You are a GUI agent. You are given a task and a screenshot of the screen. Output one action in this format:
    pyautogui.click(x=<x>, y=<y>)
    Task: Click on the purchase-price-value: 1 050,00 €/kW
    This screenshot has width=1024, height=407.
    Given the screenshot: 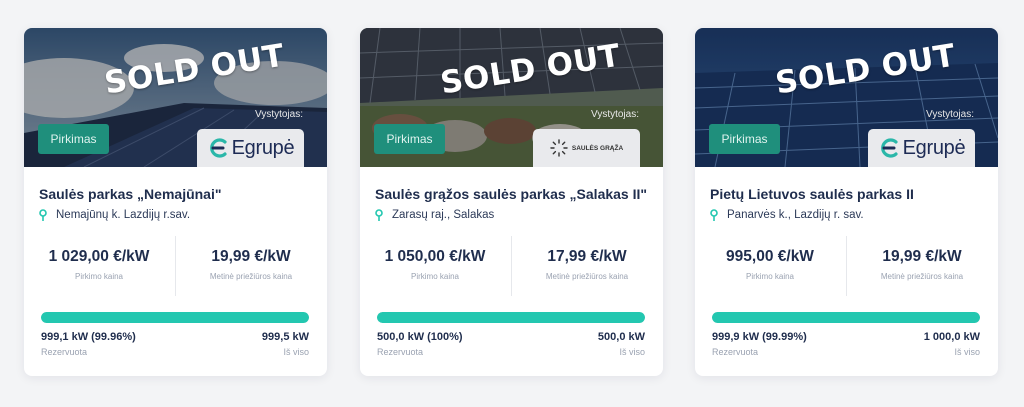 What is the action you would take?
    pyautogui.click(x=435, y=256)
    